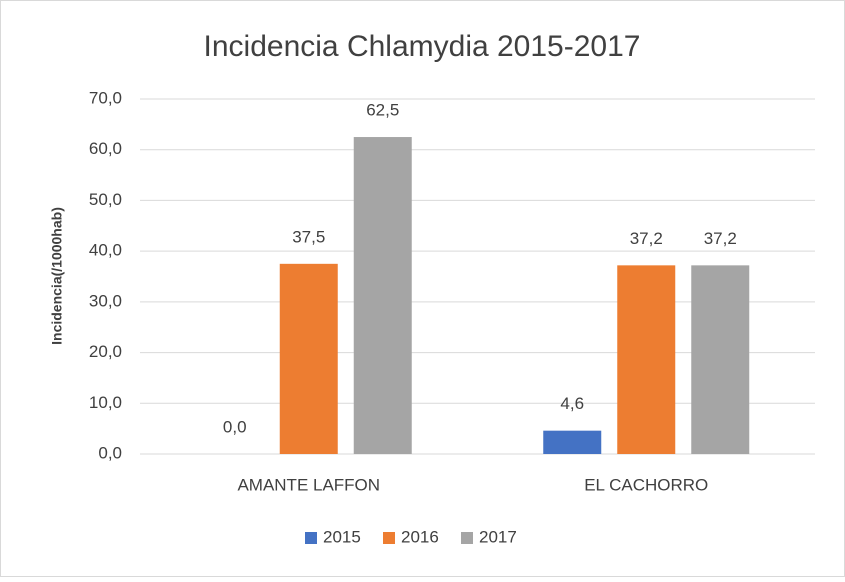 The image size is (845, 582). Describe the element at coordinates (105, 402) in the screenshot. I see `y-tick-label: 10,0` at that location.